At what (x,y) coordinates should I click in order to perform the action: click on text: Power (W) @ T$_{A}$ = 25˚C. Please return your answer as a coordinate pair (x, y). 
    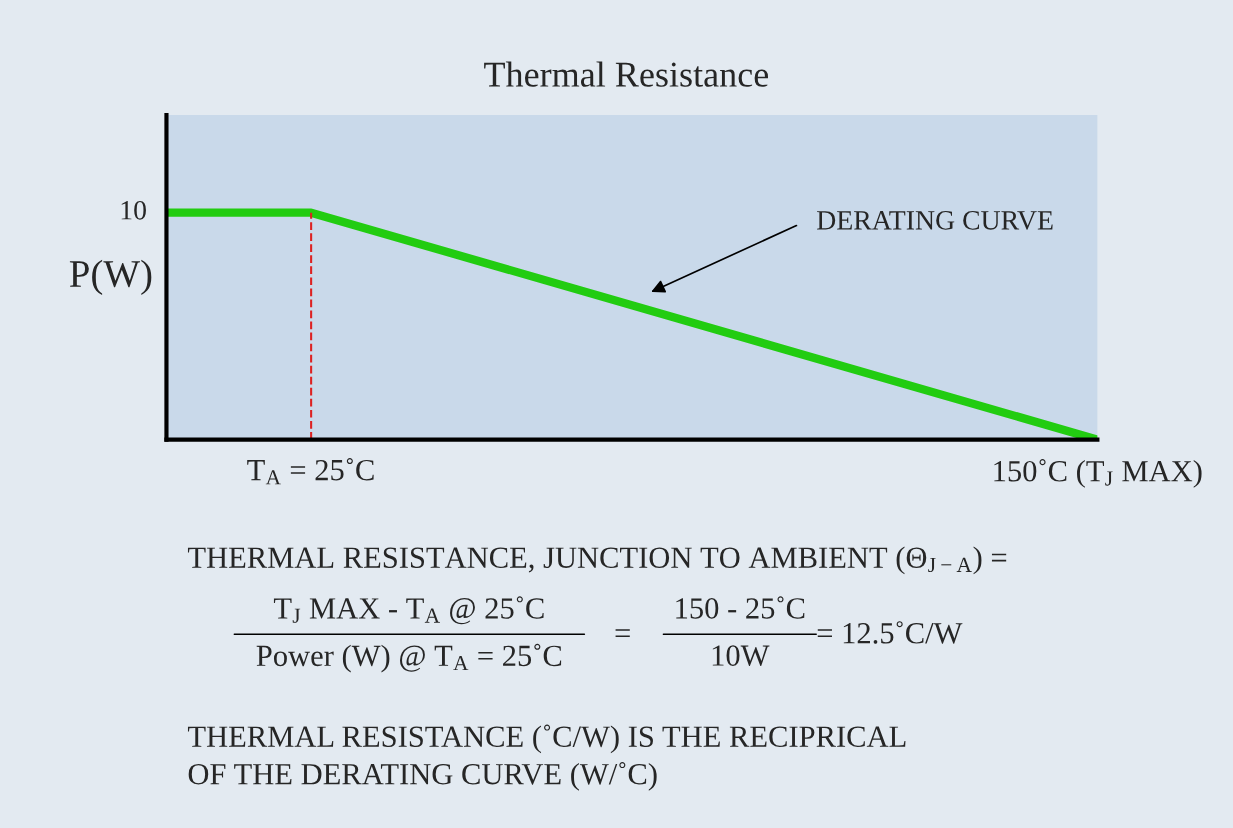
    Looking at the image, I should click on (409, 658).